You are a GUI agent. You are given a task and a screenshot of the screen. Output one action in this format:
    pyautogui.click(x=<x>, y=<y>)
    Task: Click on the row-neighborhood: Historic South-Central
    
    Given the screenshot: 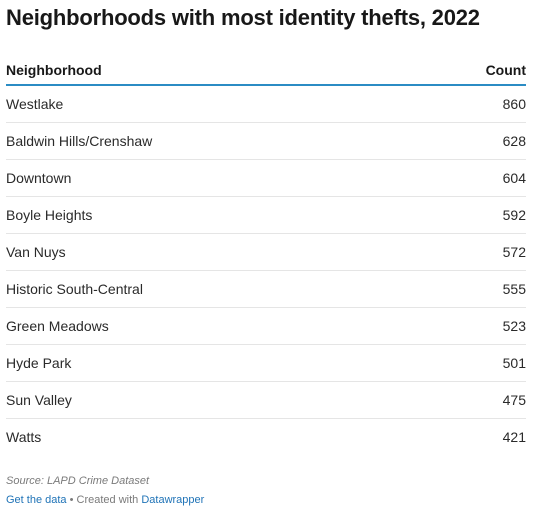 What is the action you would take?
    pyautogui.click(x=74, y=289)
    